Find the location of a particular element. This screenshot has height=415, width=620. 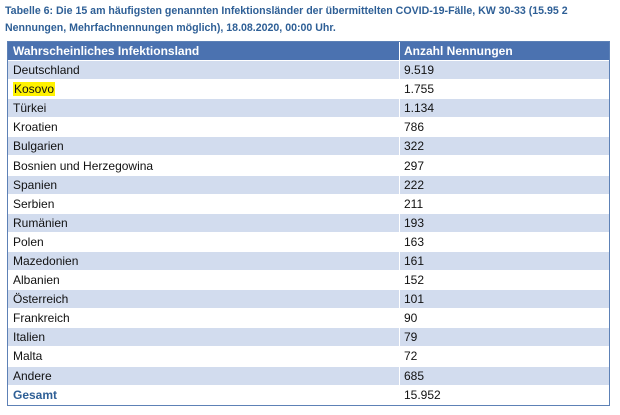

table-row: Italien 79 is located at coordinates (308, 338).